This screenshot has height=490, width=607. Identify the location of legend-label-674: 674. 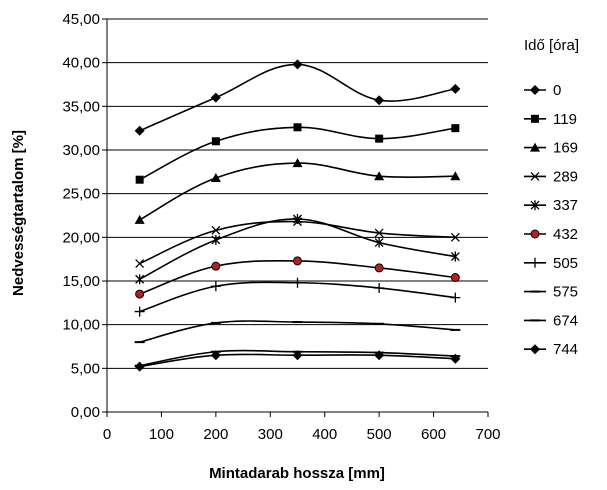
(565, 320).